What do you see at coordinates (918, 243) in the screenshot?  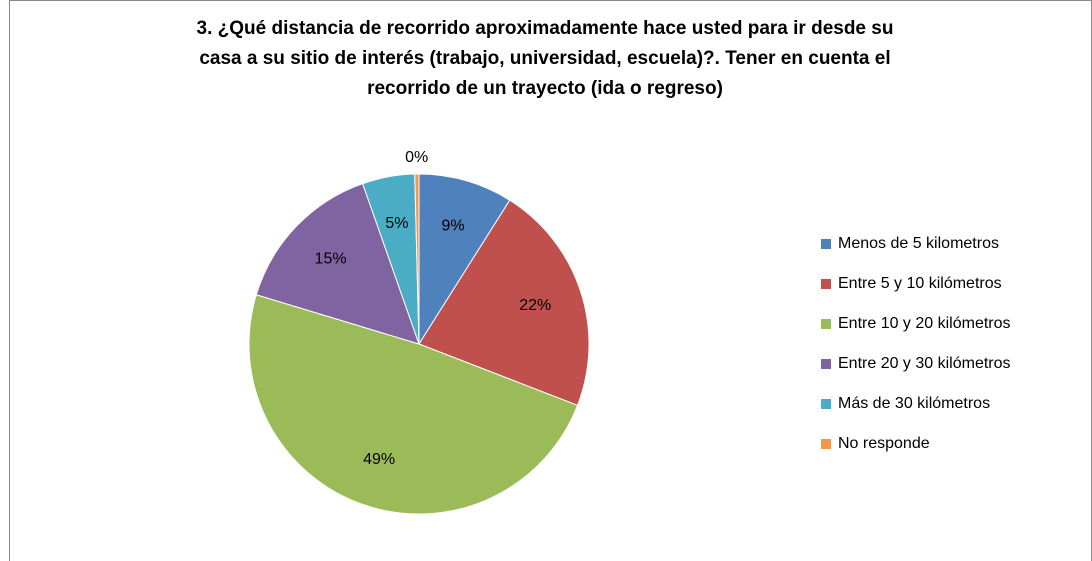 I see `legend-label: Menos de 5 kilometros` at bounding box center [918, 243].